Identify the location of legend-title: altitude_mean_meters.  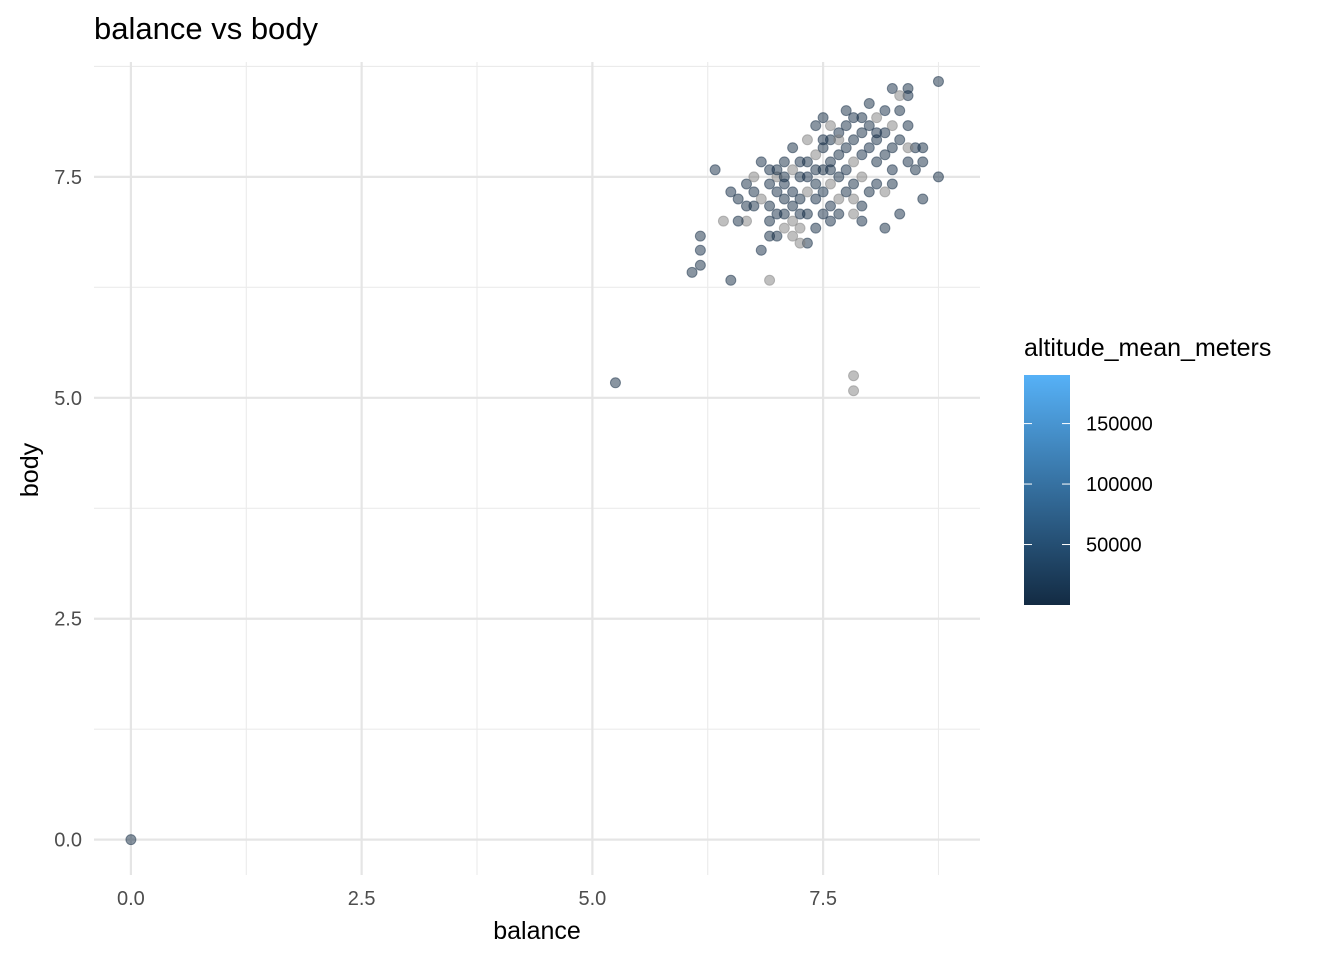
(1147, 348).